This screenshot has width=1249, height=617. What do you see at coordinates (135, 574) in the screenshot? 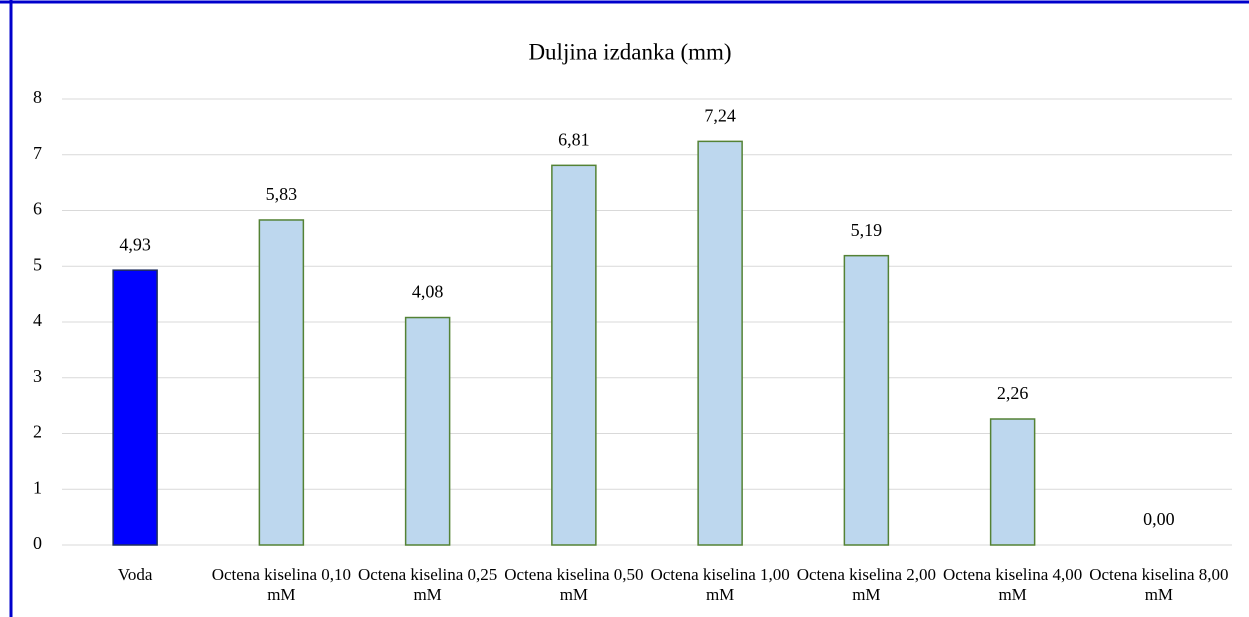
I see `x-tick-label: Voda` at bounding box center [135, 574].